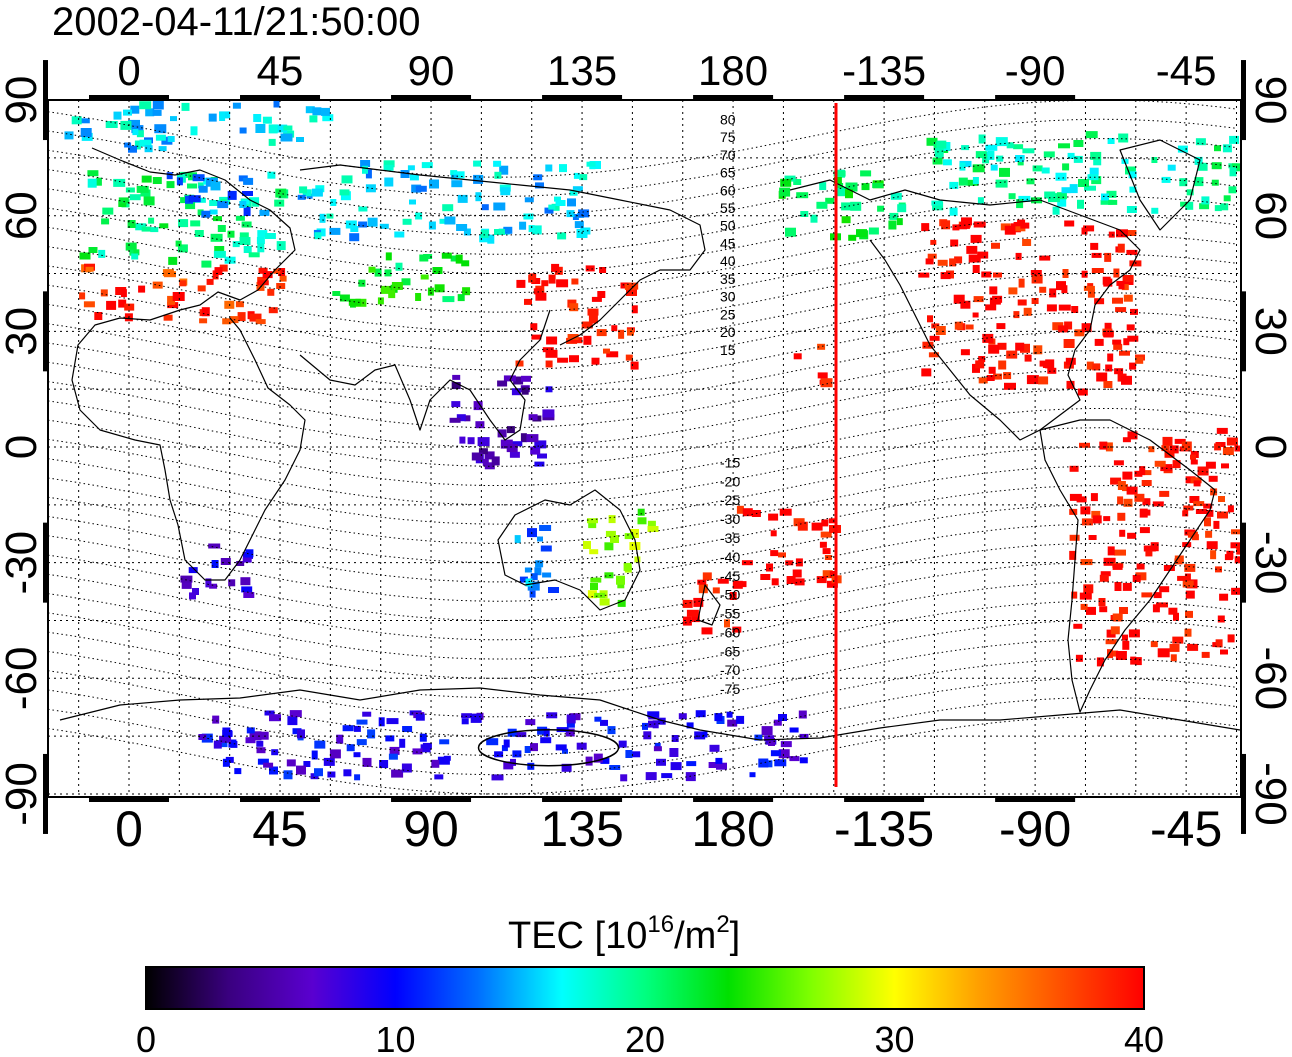 The height and width of the screenshot is (1057, 1292). Describe the element at coordinates (732, 829) in the screenshot. I see `longitude-label-bottom: 180` at that location.